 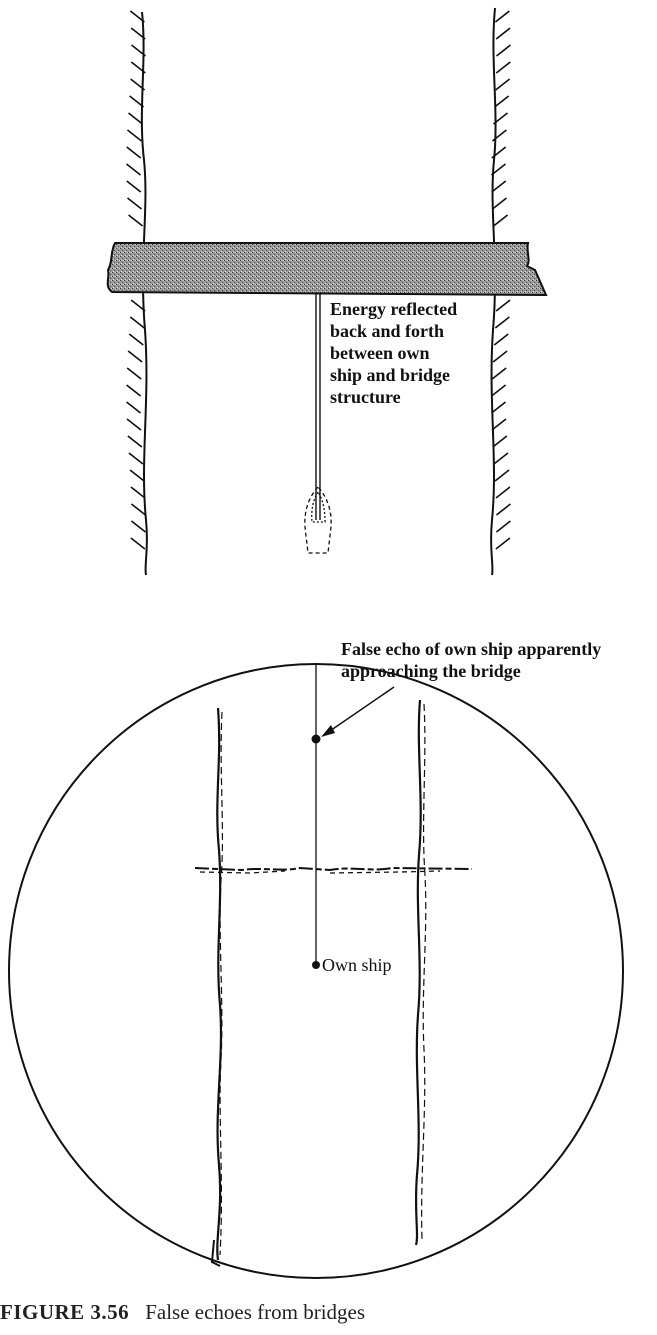 What do you see at coordinates (318, 407) in the screenshot?
I see `reflection-path` at bounding box center [318, 407].